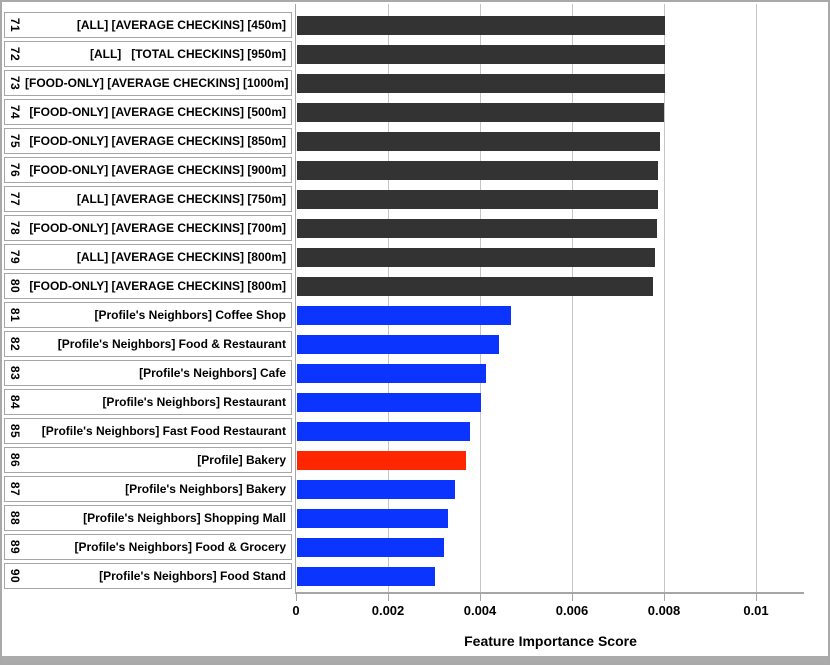 The height and width of the screenshot is (665, 830). I want to click on x-axis-line, so click(549, 593).